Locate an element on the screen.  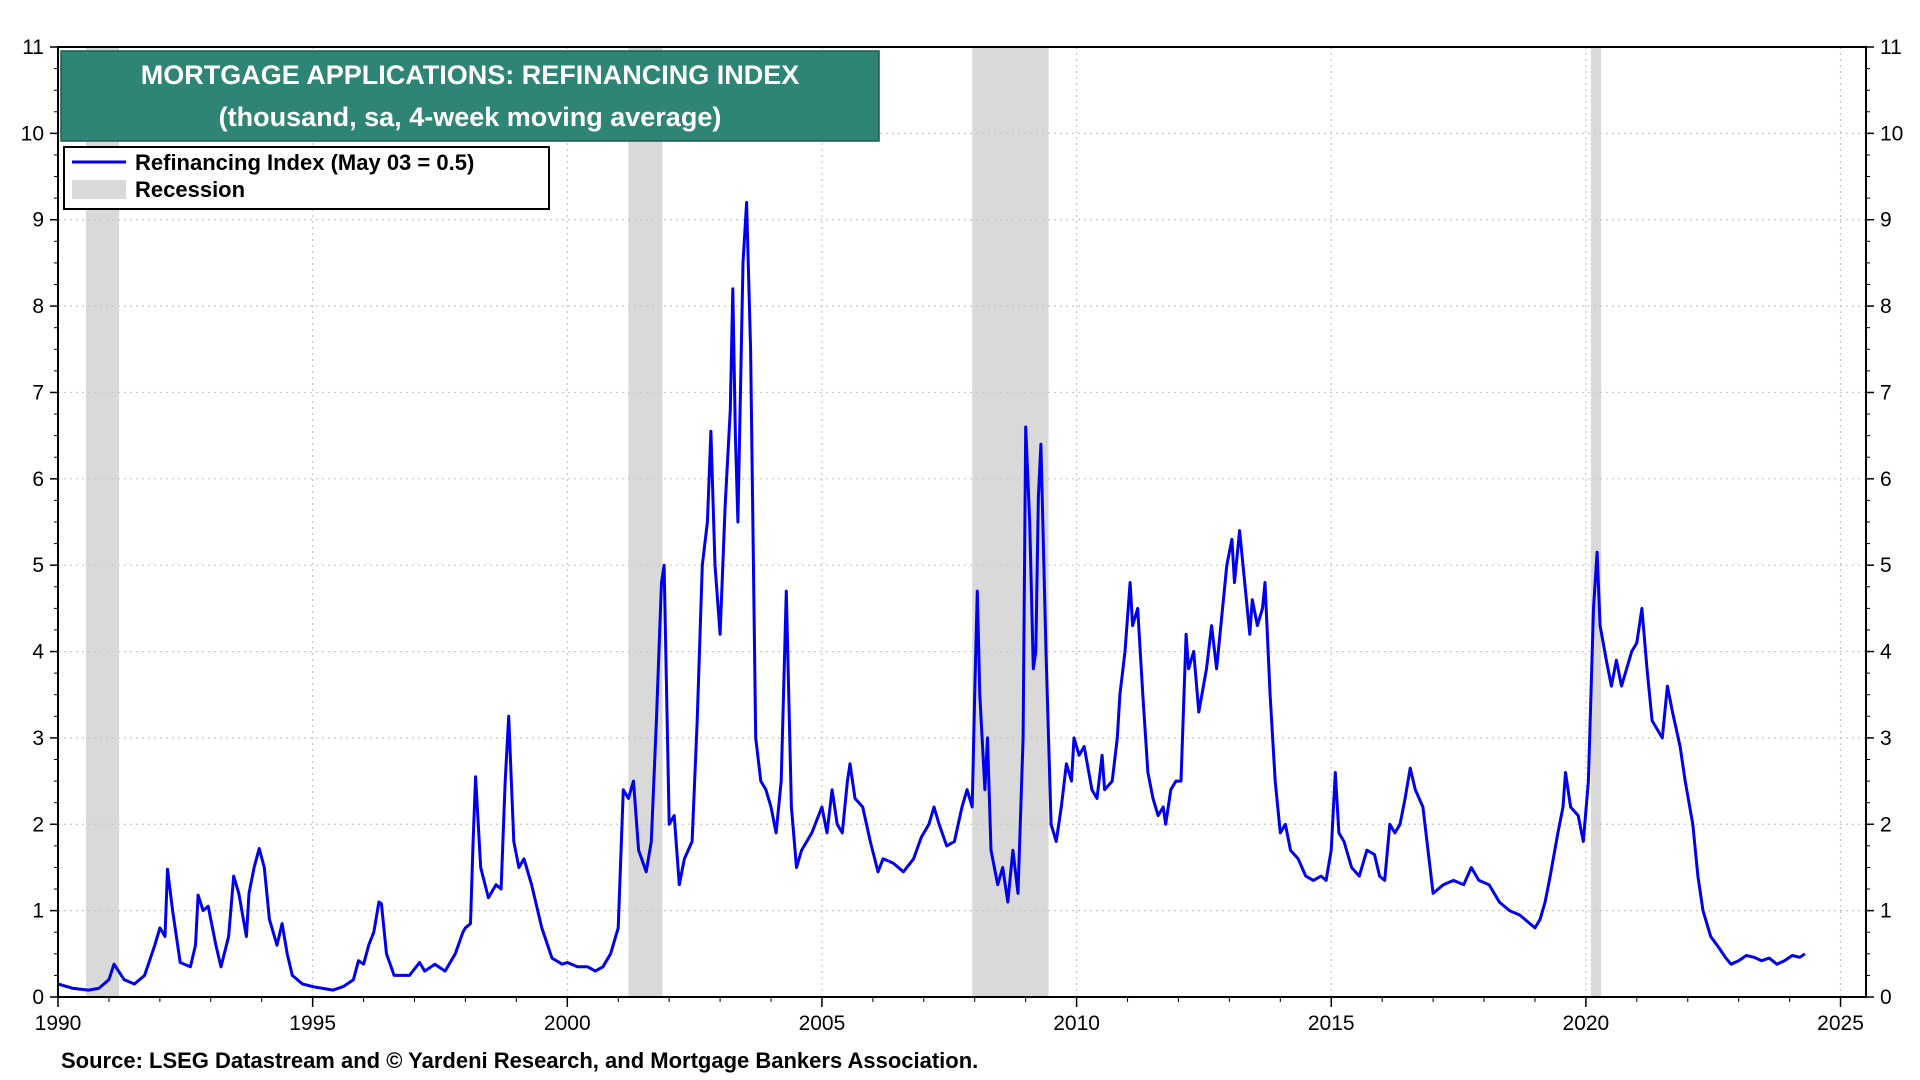
x-tick-label-2000: 2000 is located at coordinates (567, 1023).